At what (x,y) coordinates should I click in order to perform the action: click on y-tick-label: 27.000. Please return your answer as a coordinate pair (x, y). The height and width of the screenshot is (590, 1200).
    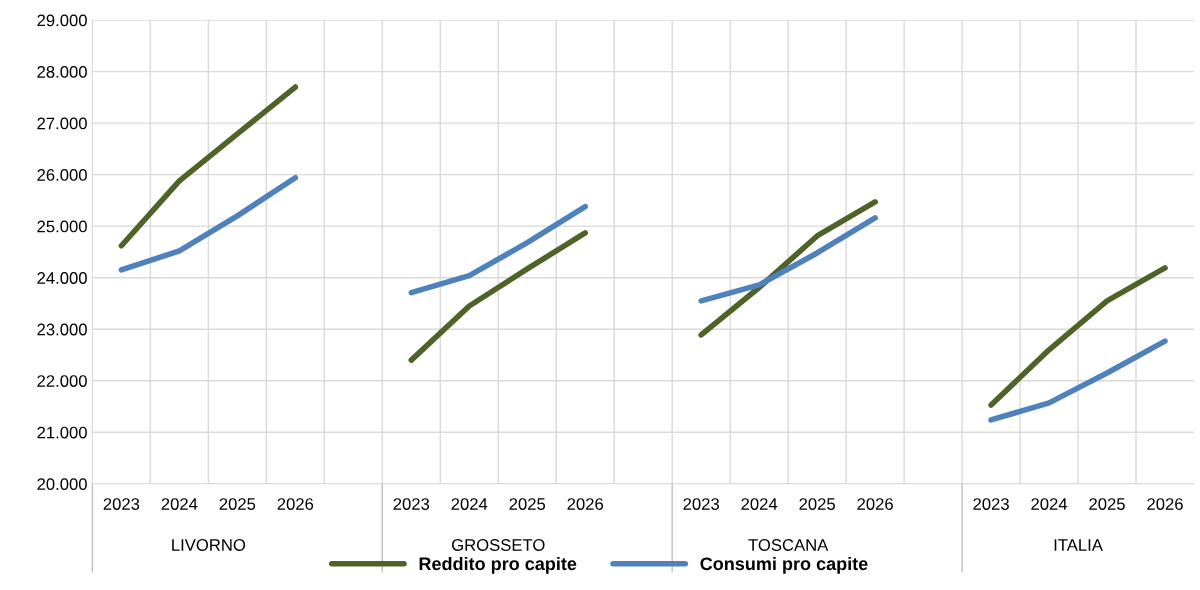
    Looking at the image, I should click on (62, 123).